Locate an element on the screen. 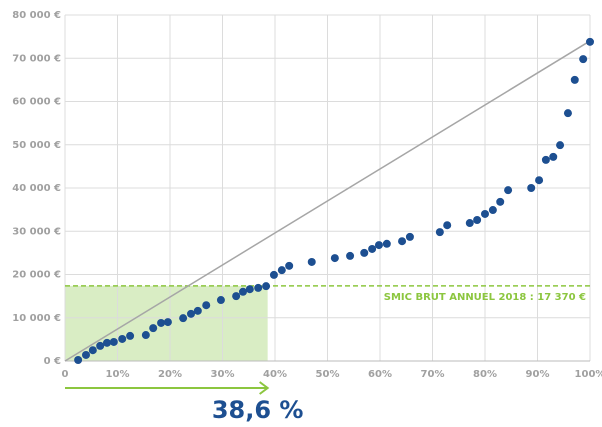  x-tick-label: 30% is located at coordinates (223, 374).